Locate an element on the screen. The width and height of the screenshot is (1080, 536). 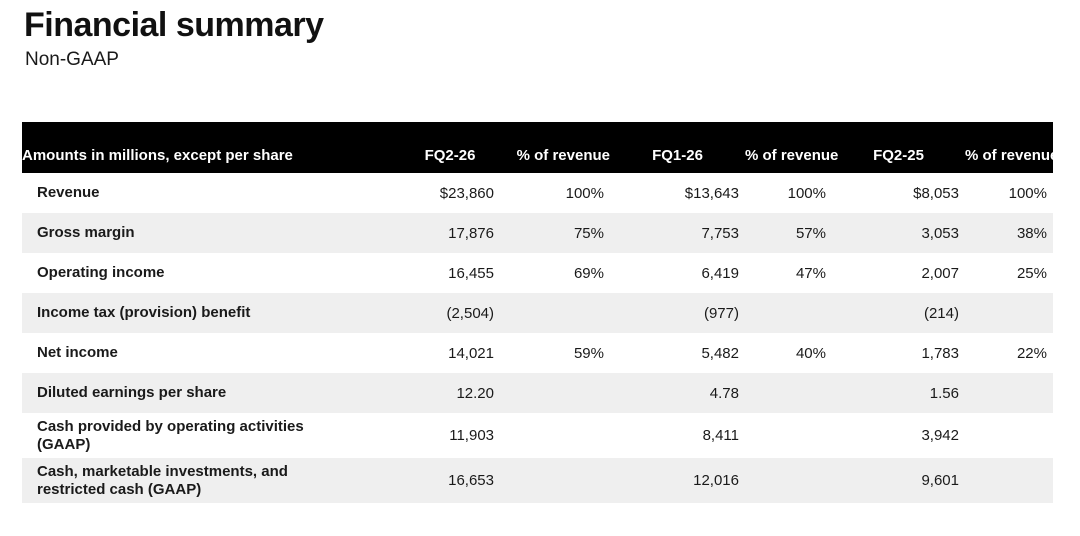
cell-value: (214) is located at coordinates (941, 313).